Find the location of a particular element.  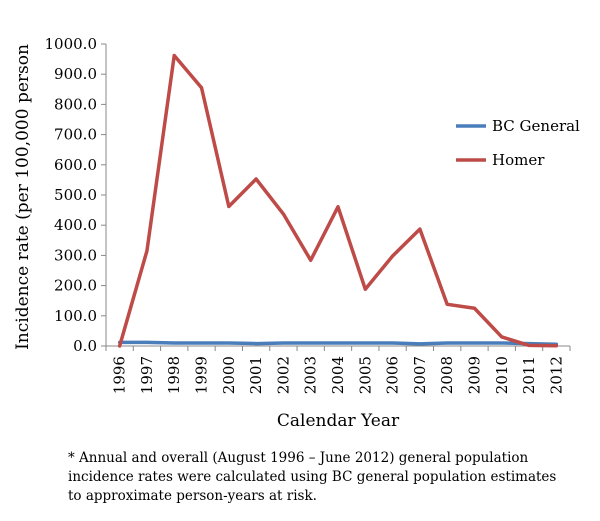

y-tick-label: 600.0 is located at coordinates (75, 165).